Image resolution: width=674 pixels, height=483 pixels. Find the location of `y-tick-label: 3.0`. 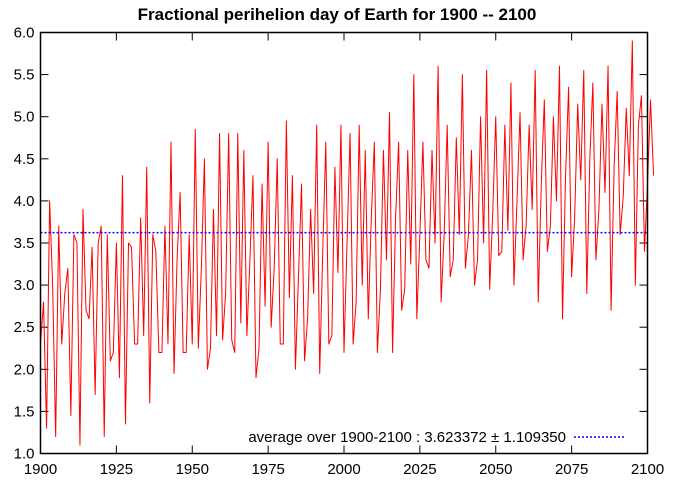

y-tick-label: 3.0 is located at coordinates (24, 285).